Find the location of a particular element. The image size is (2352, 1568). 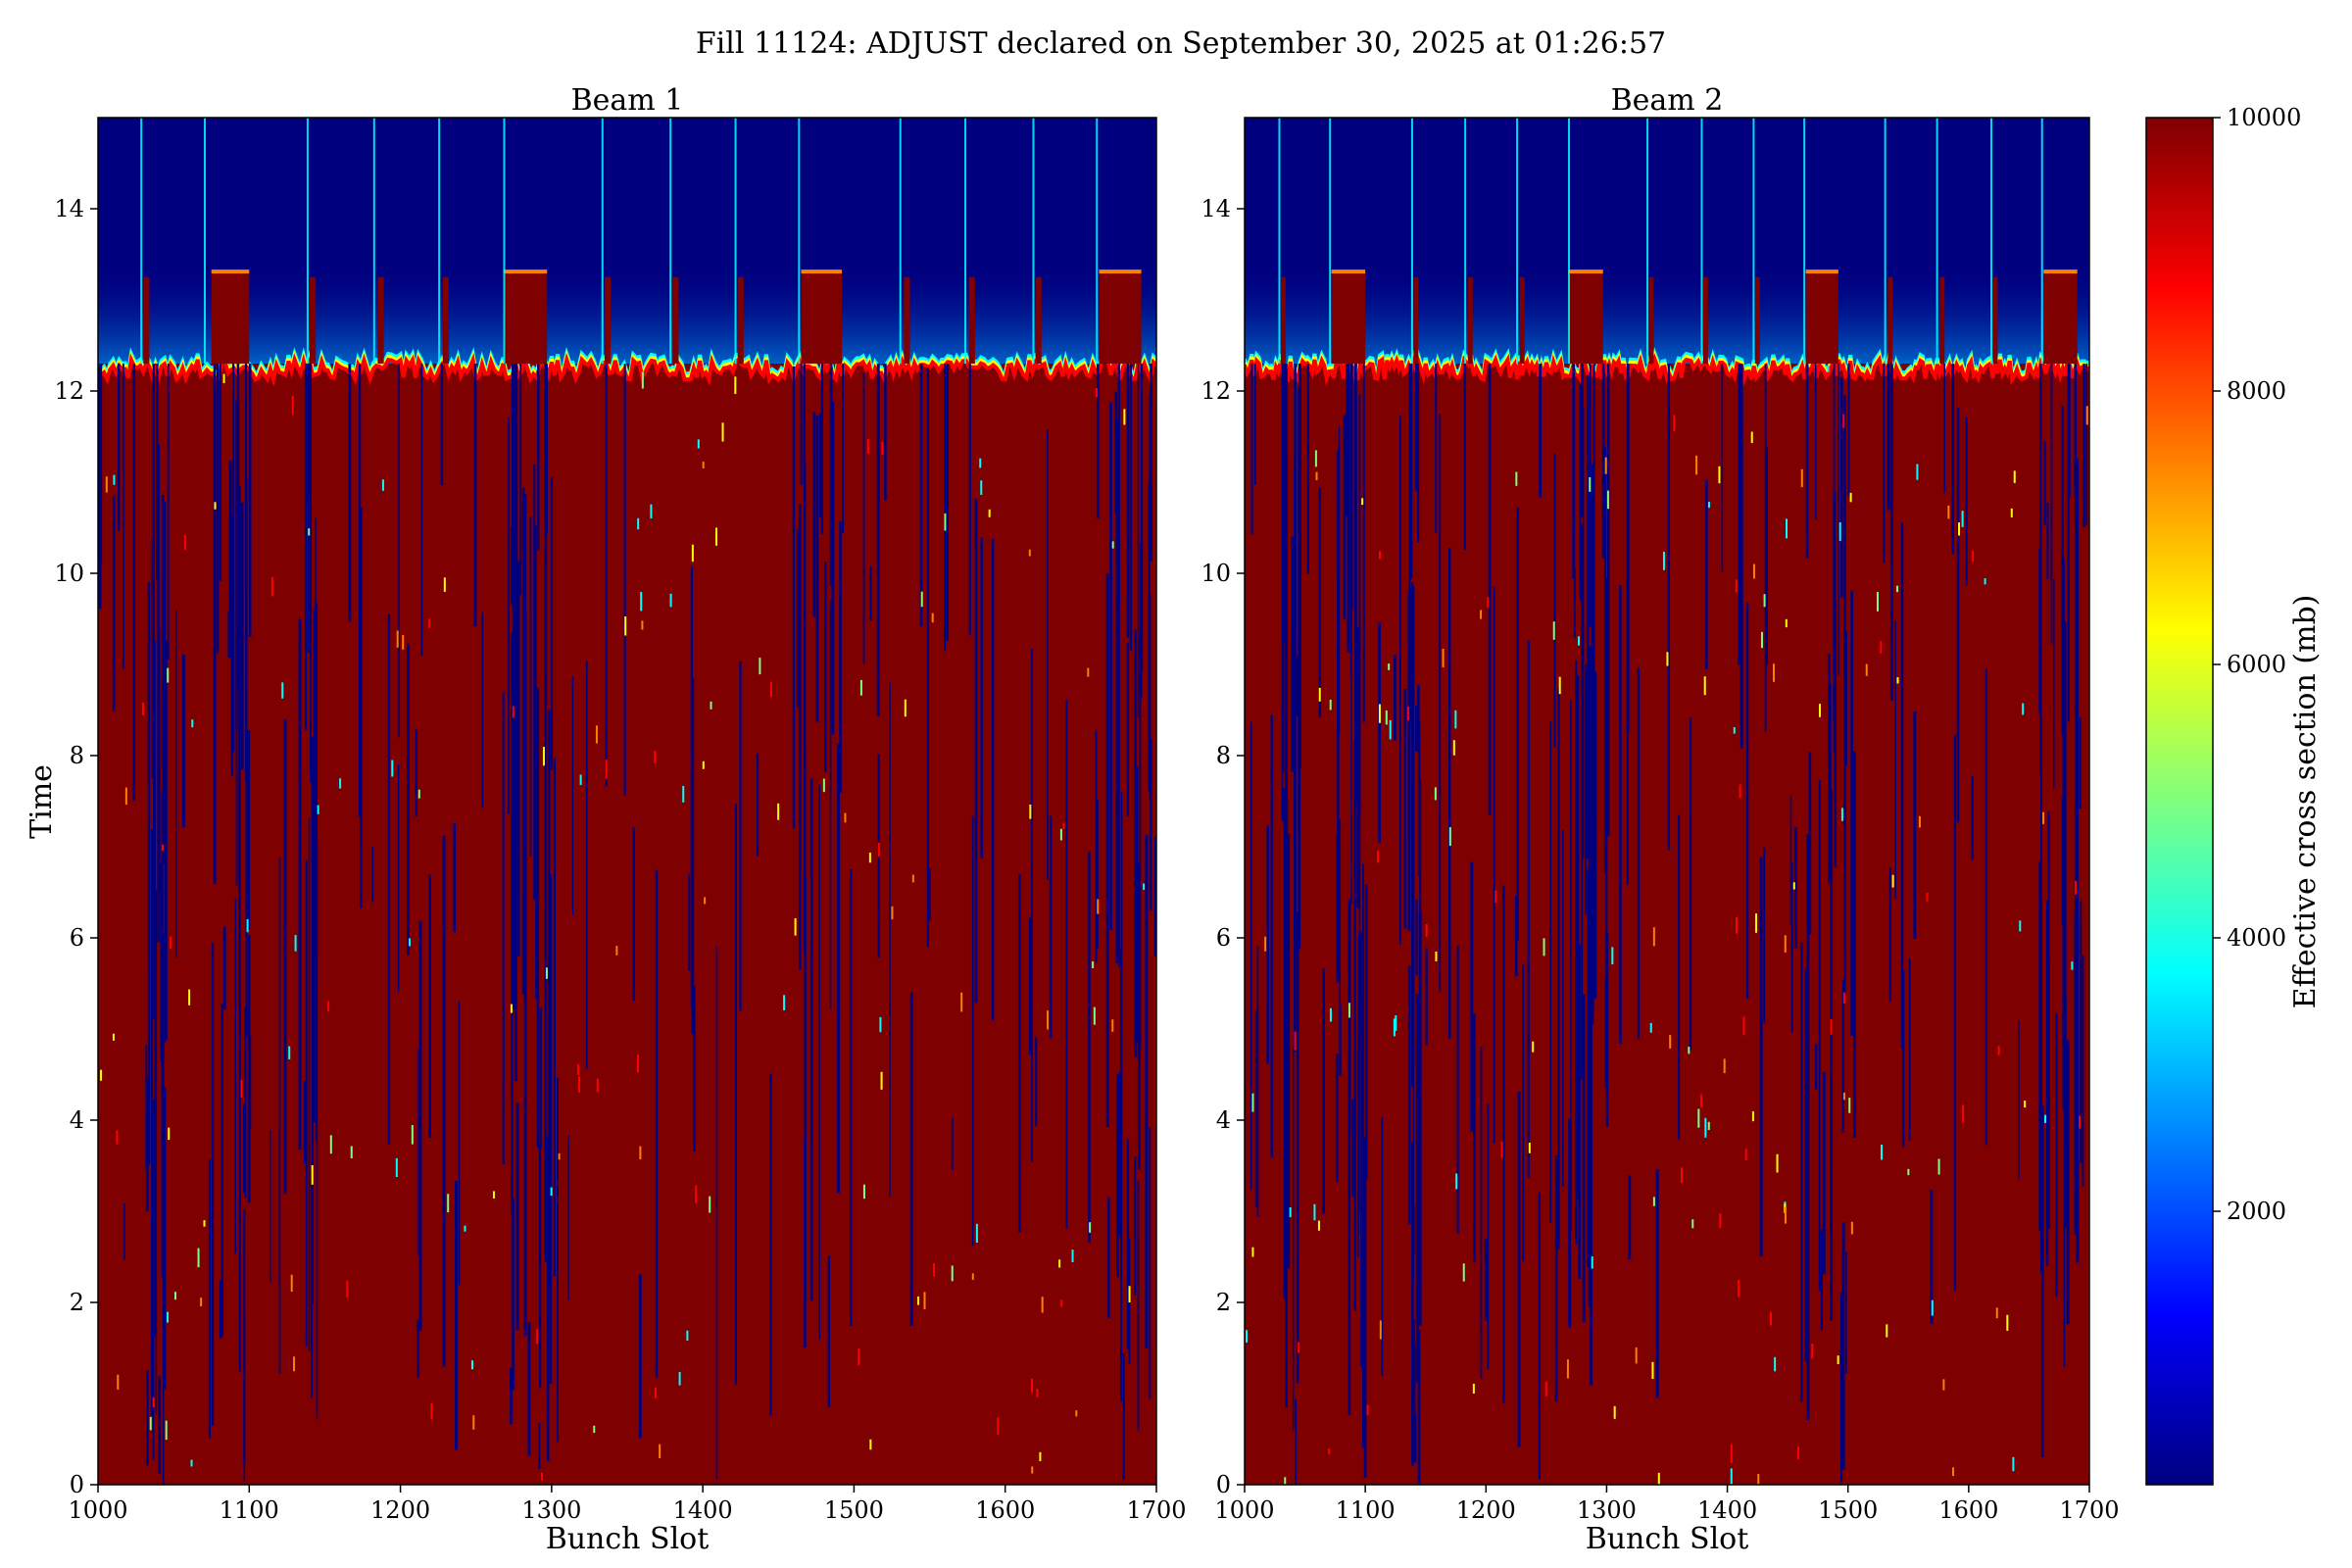

bunch-train-edge is located at coordinates (1585, 272).